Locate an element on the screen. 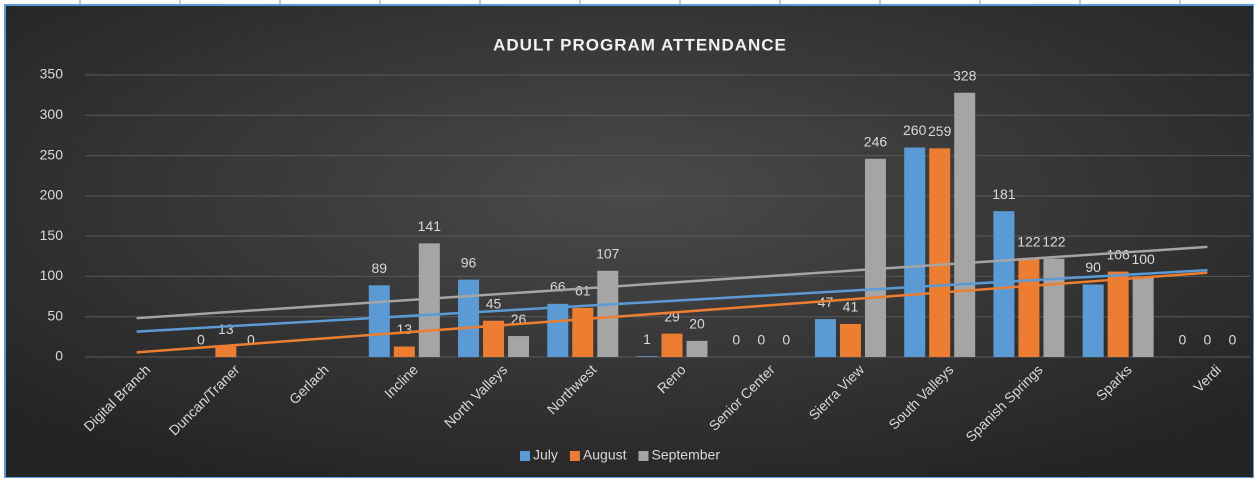  data-label: 96 is located at coordinates (469, 262).